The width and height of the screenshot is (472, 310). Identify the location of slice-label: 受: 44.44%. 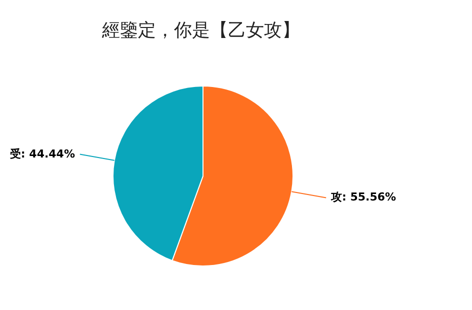
(41, 153).